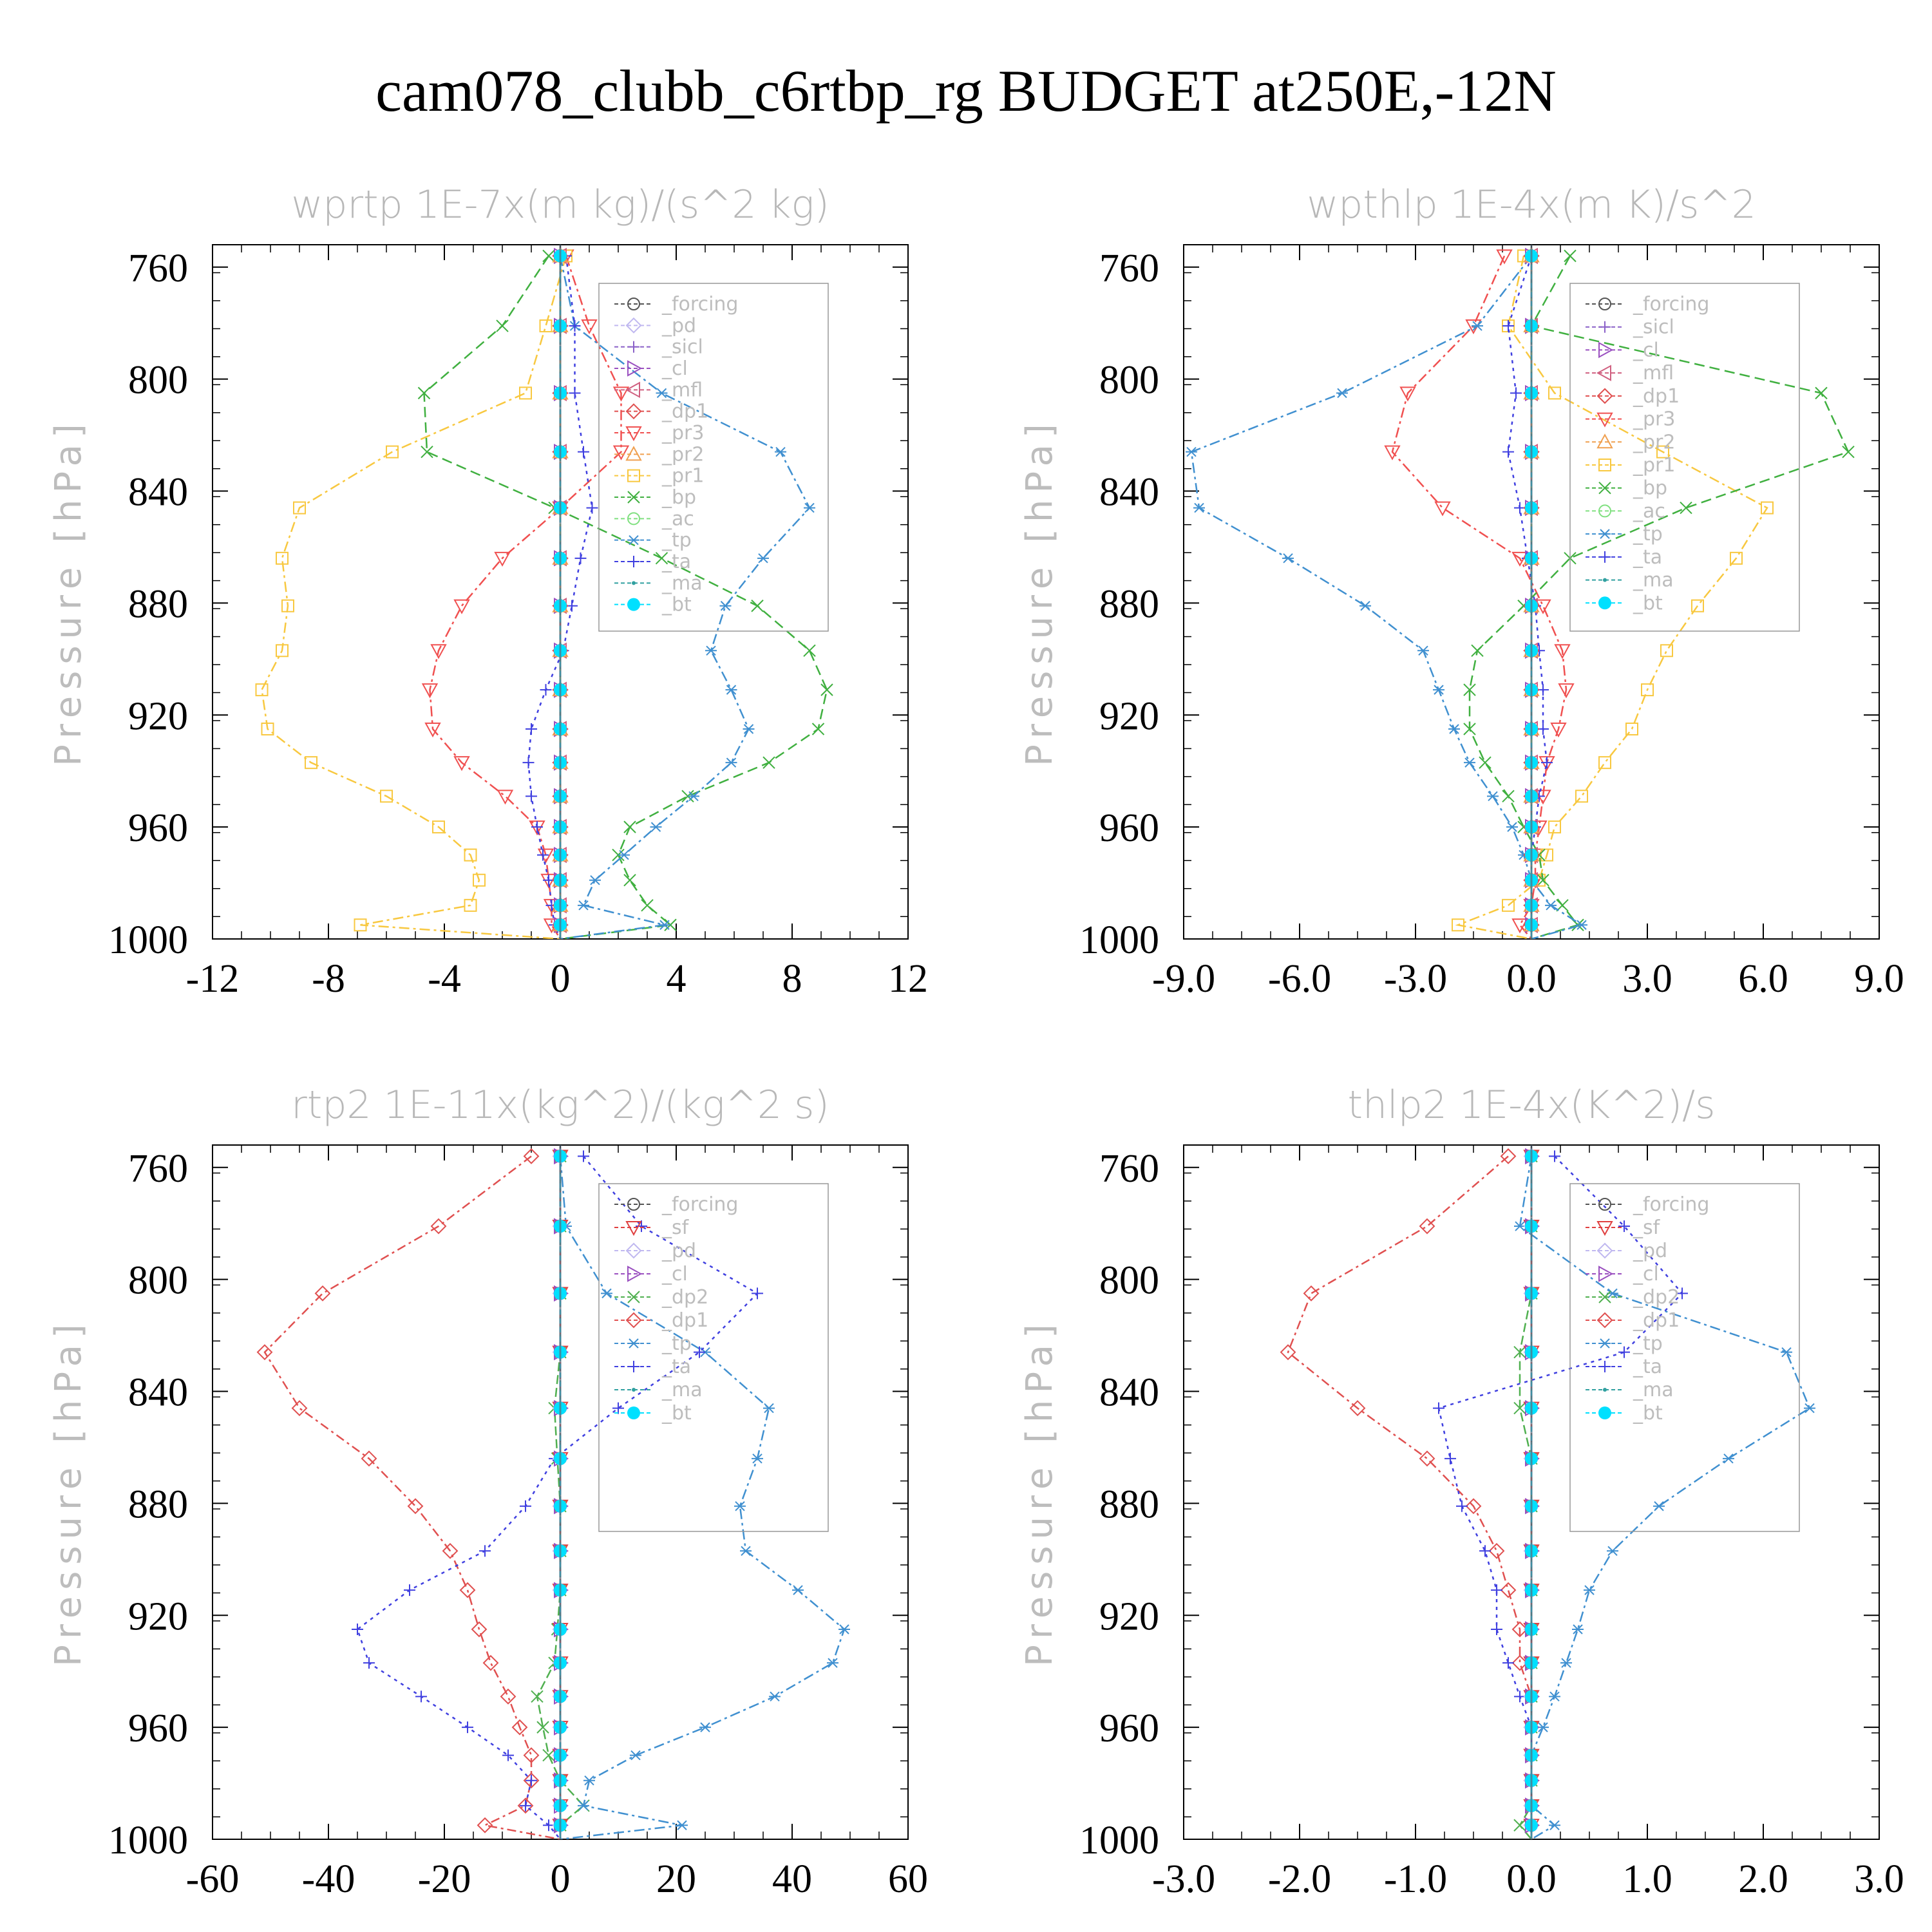  What do you see at coordinates (676, 1879) in the screenshot?
I see `x-tick-label: 20` at bounding box center [676, 1879].